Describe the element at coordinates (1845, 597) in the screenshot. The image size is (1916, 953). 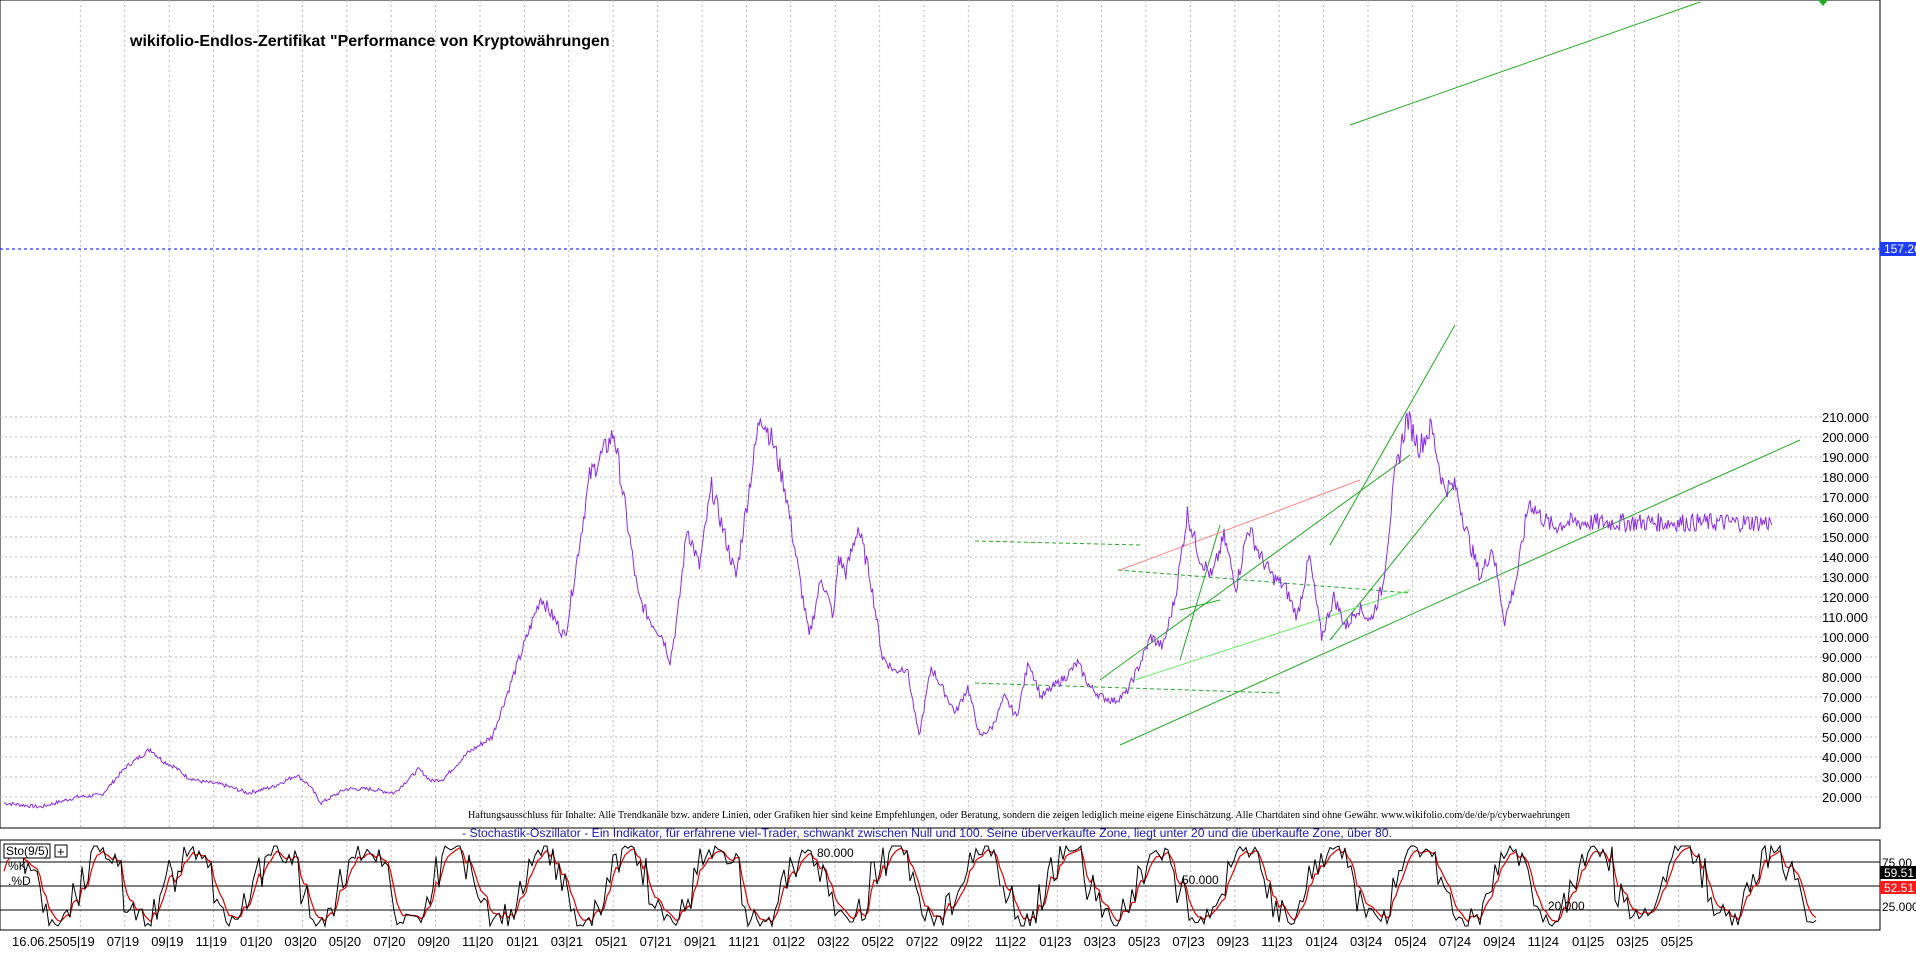
I see `y-tick-label: 120.000` at that location.